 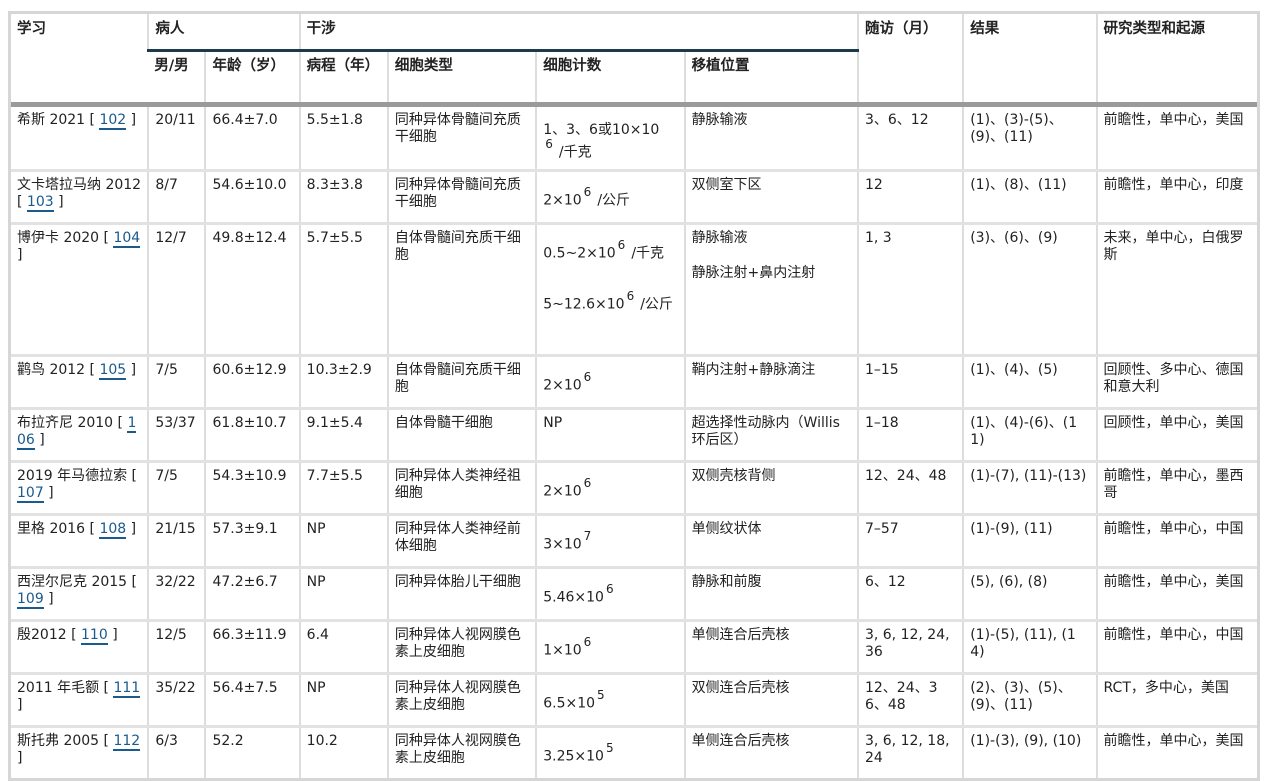 What do you see at coordinates (610, 382) in the screenshot?
I see `cell-cell-count: 2×106` at bounding box center [610, 382].